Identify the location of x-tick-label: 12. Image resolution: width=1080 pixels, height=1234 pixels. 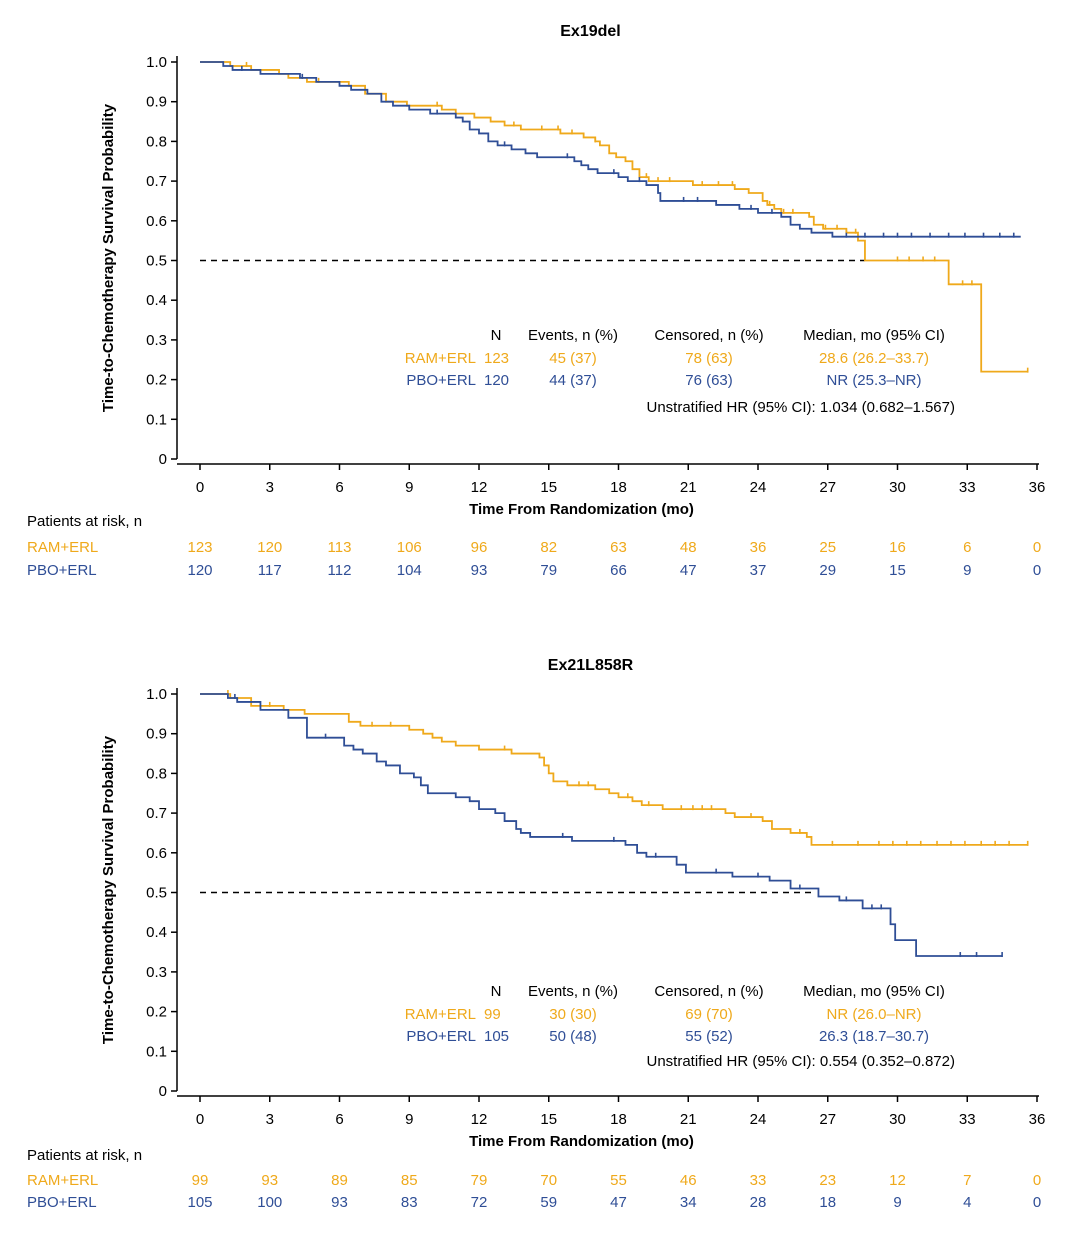
(479, 487).